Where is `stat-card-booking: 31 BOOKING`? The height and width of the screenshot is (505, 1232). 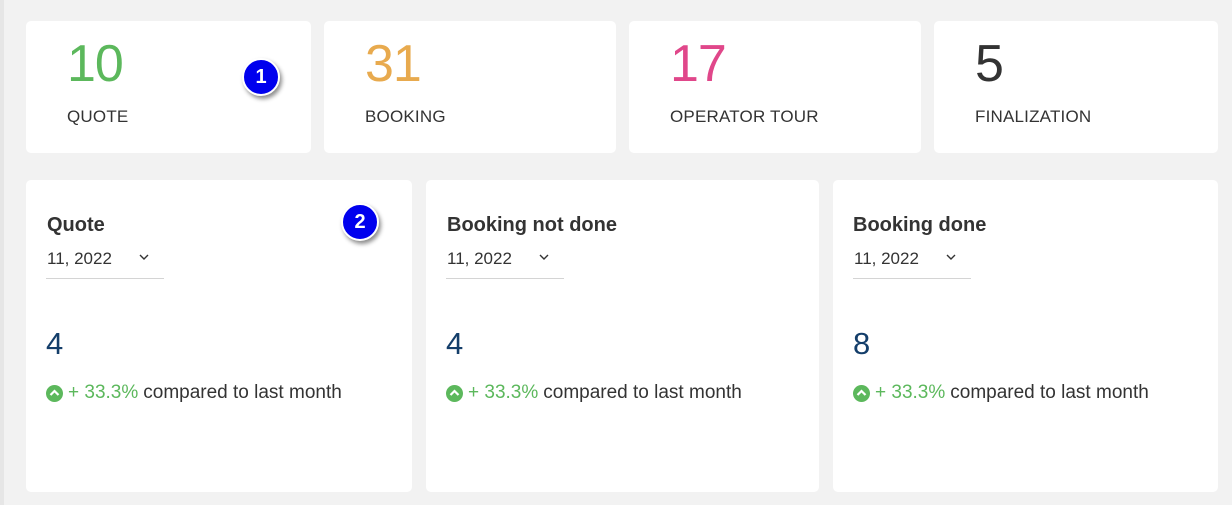
stat-card-booking: 31 BOOKING is located at coordinates (470, 87).